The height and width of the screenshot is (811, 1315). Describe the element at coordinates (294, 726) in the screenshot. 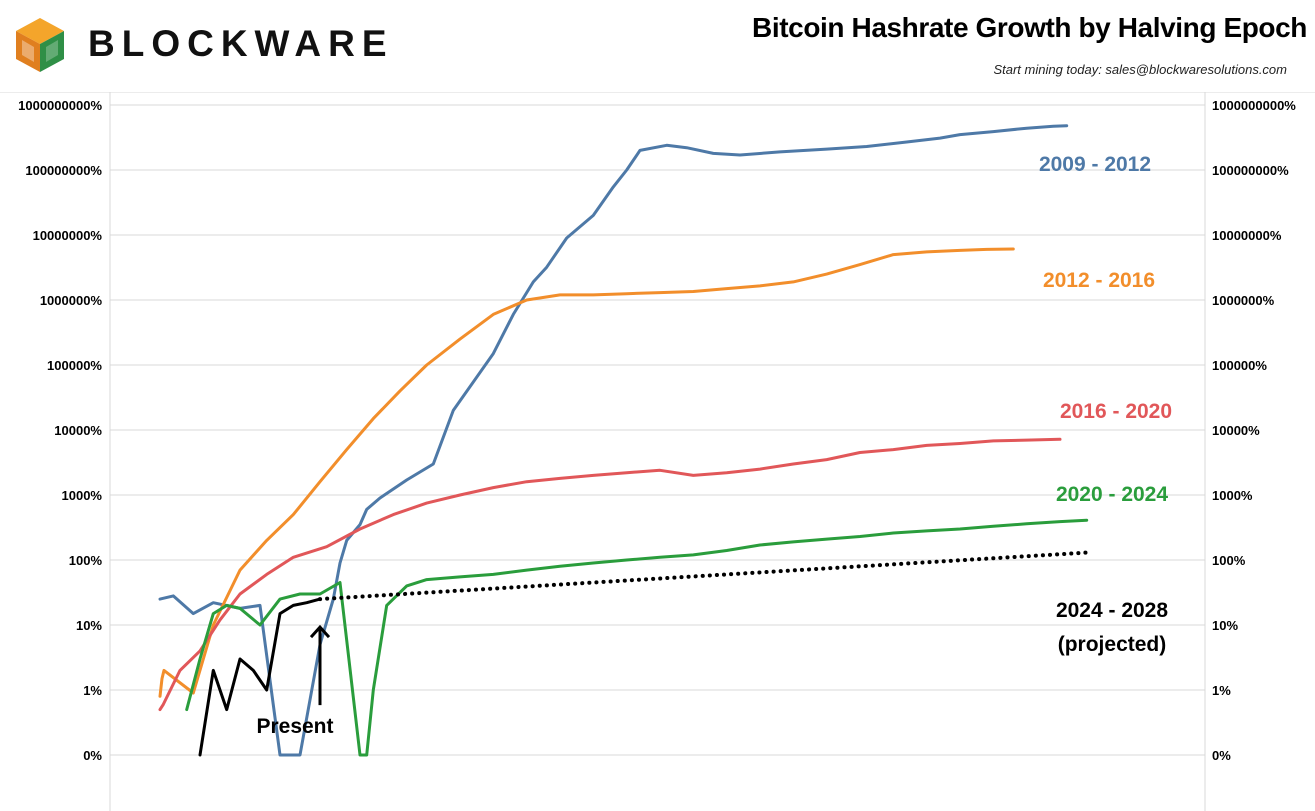

I see `present-annotation: Present` at that location.